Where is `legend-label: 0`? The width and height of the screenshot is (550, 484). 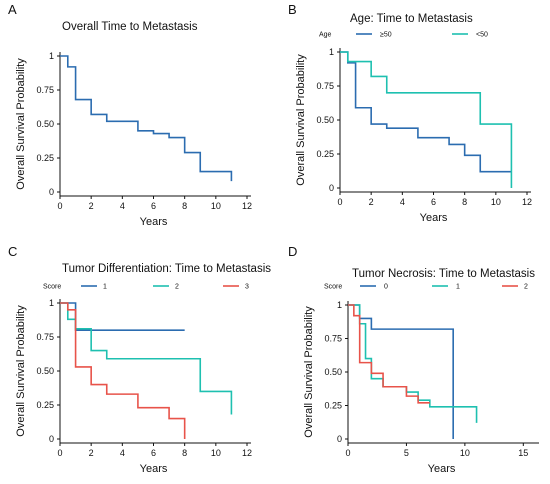 legend-label: 0 is located at coordinates (386, 287).